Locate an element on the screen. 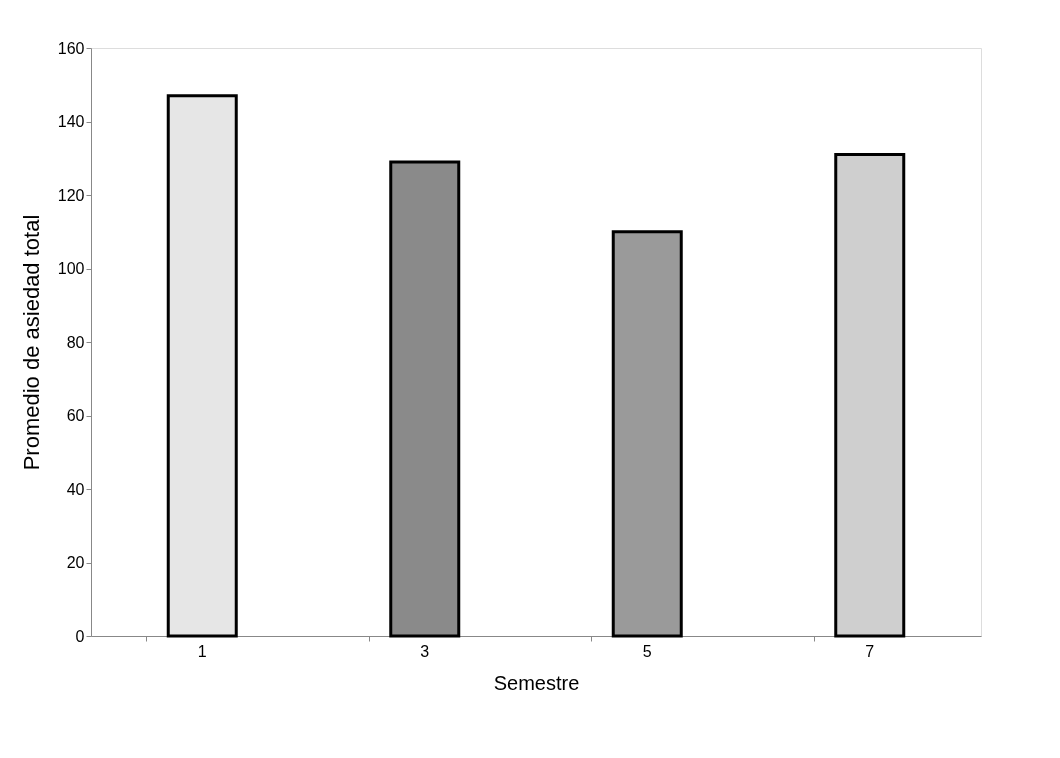 This screenshot has height=758, width=1060. y-tick-label: 120 is located at coordinates (71, 195).